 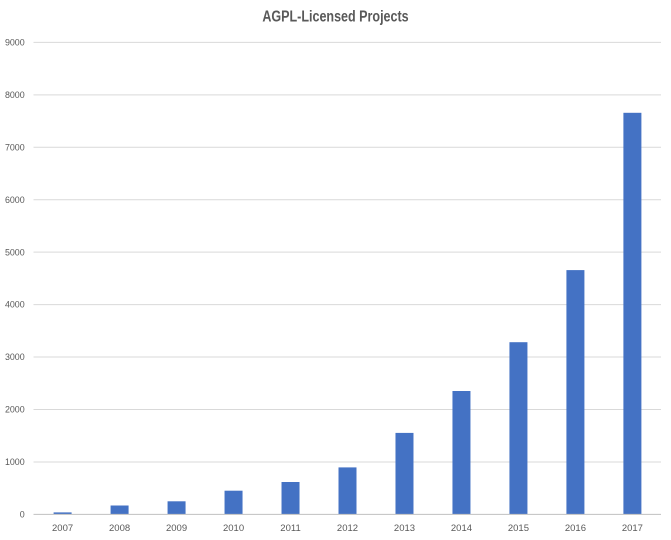 I want to click on svg-text: 2016, so click(x=575, y=528).